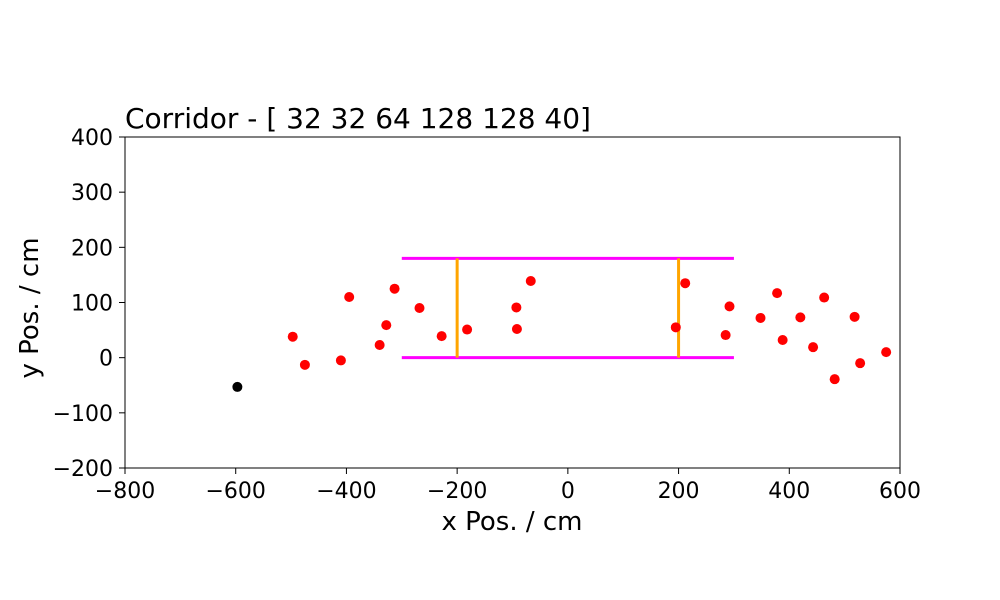 The image size is (1000, 600). Describe the element at coordinates (346, 491) in the screenshot. I see `x-tick-label: −400` at that location.